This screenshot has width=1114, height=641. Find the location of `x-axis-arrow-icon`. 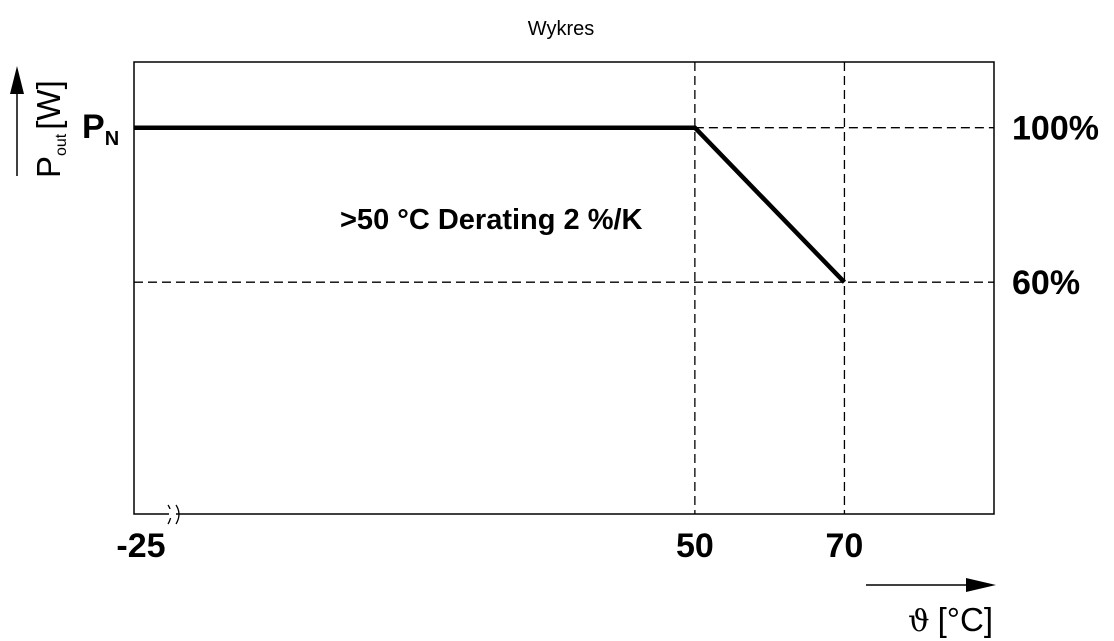

x-axis-arrow-icon is located at coordinates (981, 585).